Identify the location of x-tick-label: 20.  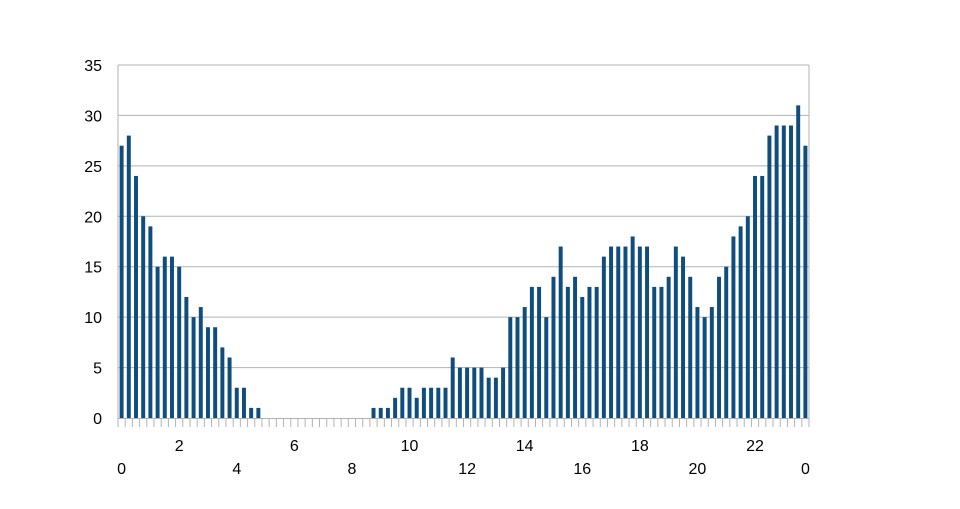
(698, 469).